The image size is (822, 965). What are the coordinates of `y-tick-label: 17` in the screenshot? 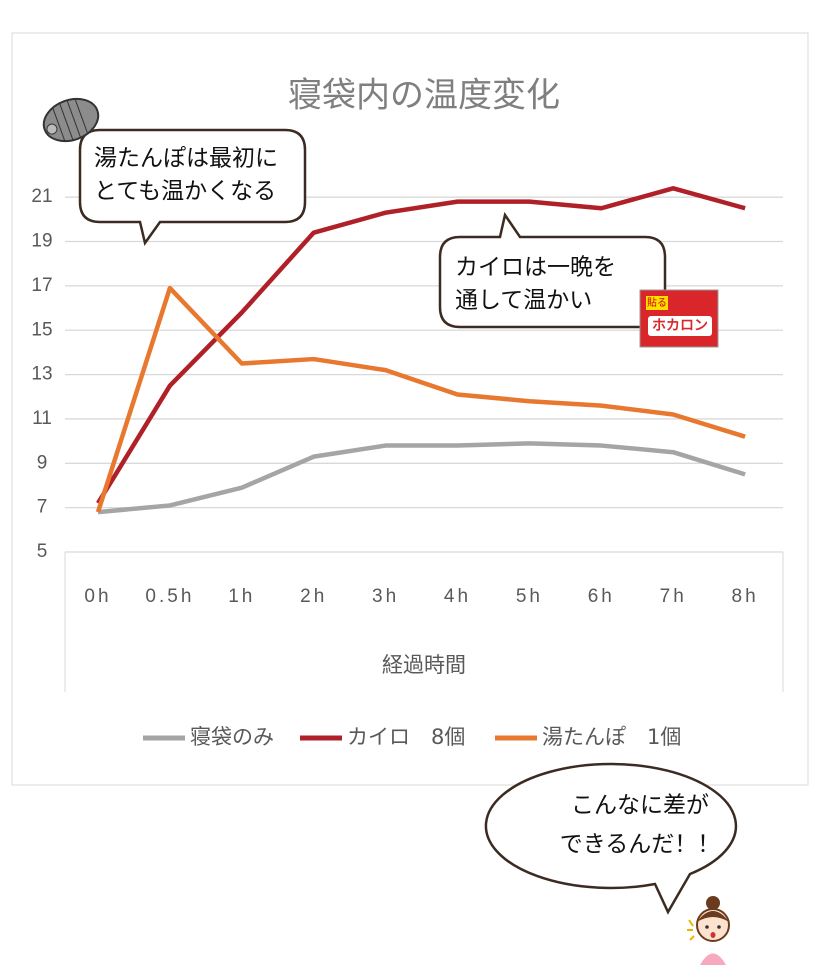 It's located at (41, 285).